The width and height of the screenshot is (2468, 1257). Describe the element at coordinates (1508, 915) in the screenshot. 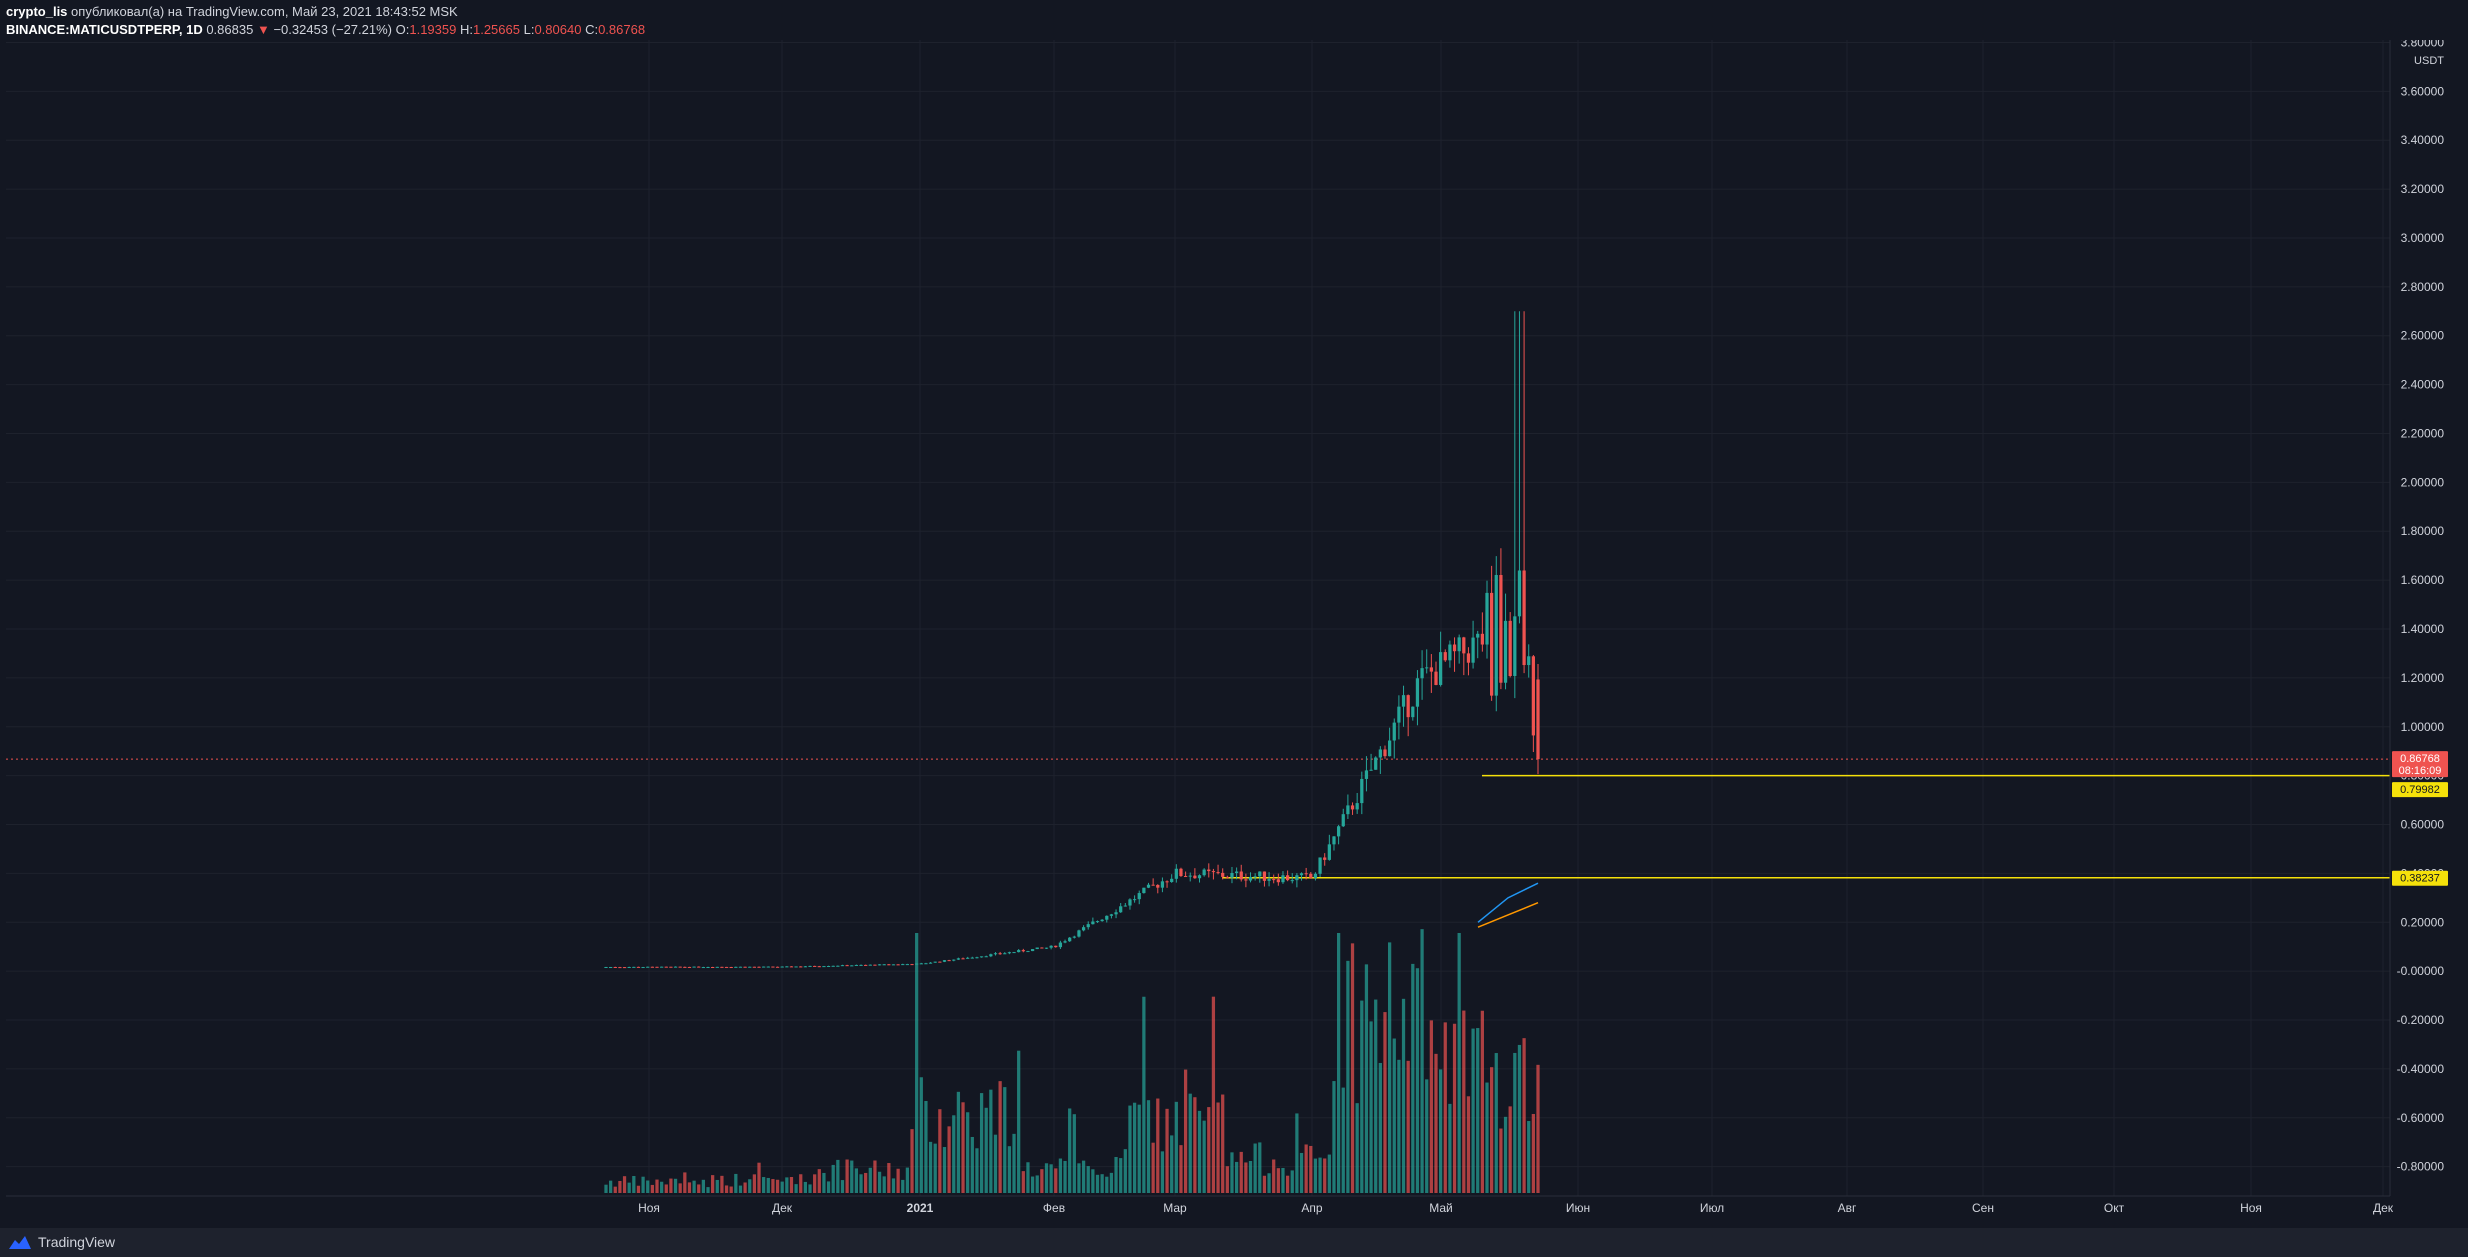

I see `ma-slow-line` at that location.